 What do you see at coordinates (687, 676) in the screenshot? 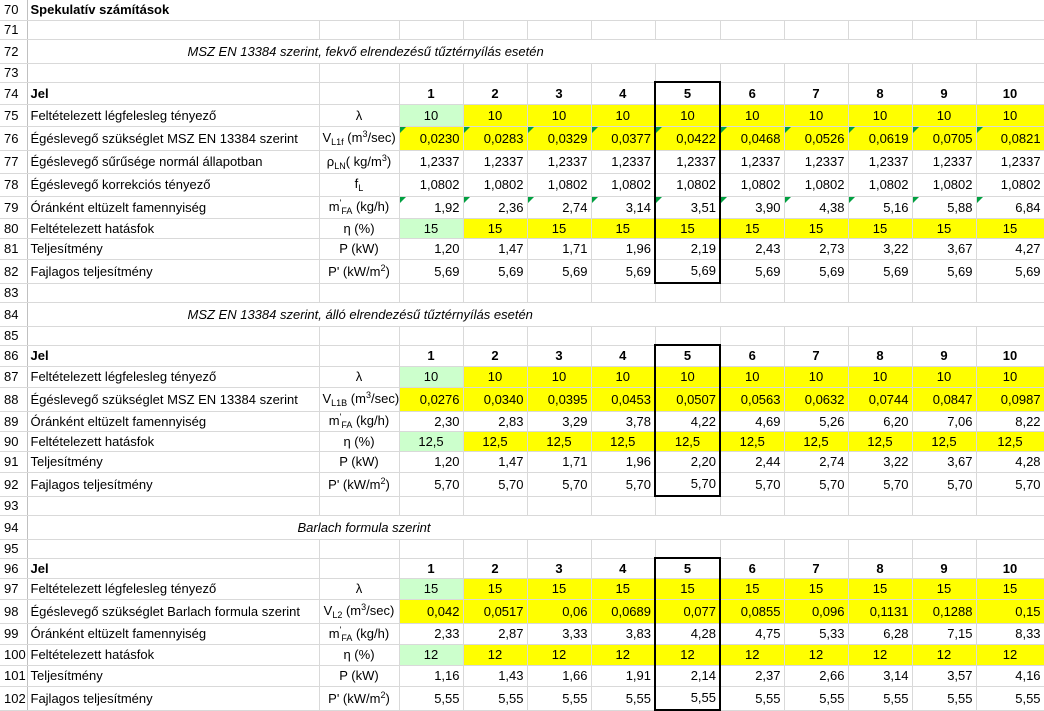
I see `value-cell: 2,14` at bounding box center [687, 676].